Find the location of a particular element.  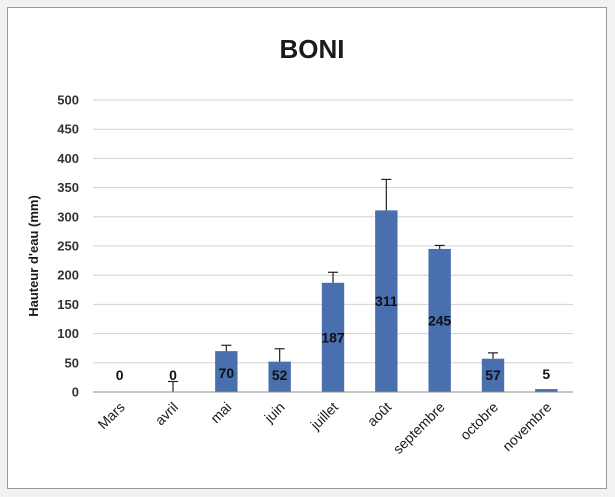

data-label: 187 is located at coordinates (333, 337).